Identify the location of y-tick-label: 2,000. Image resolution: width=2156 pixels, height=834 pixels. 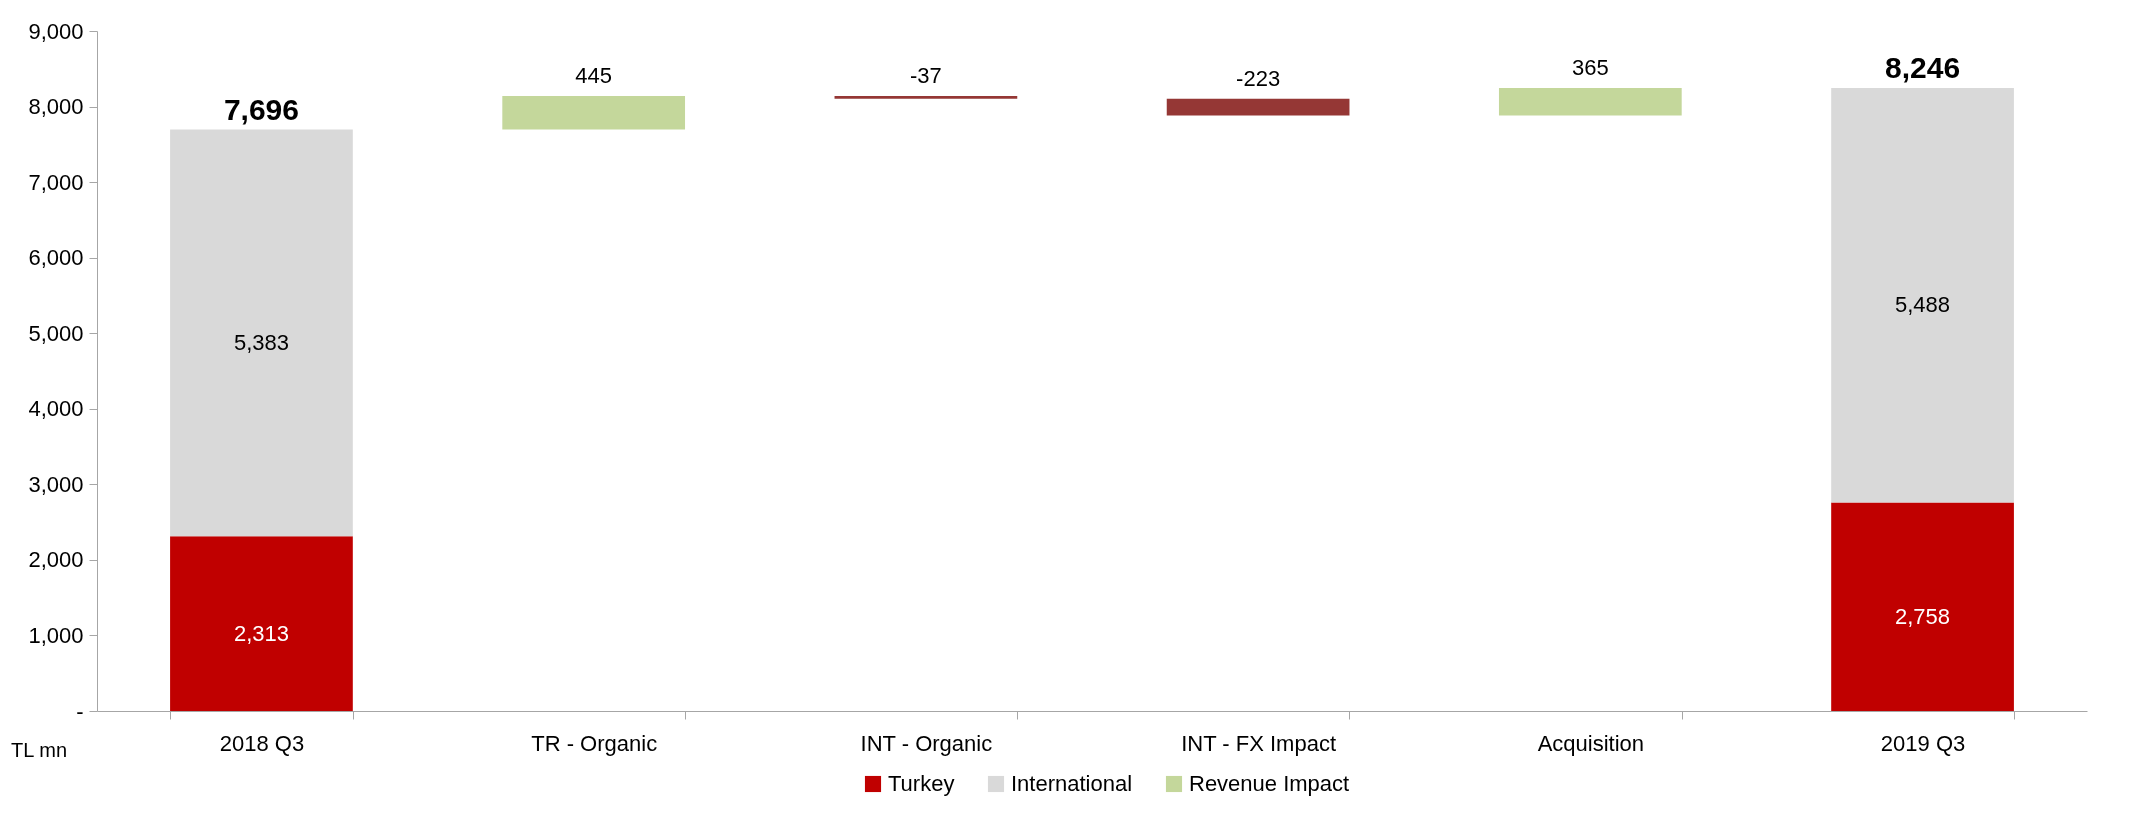
(56, 560).